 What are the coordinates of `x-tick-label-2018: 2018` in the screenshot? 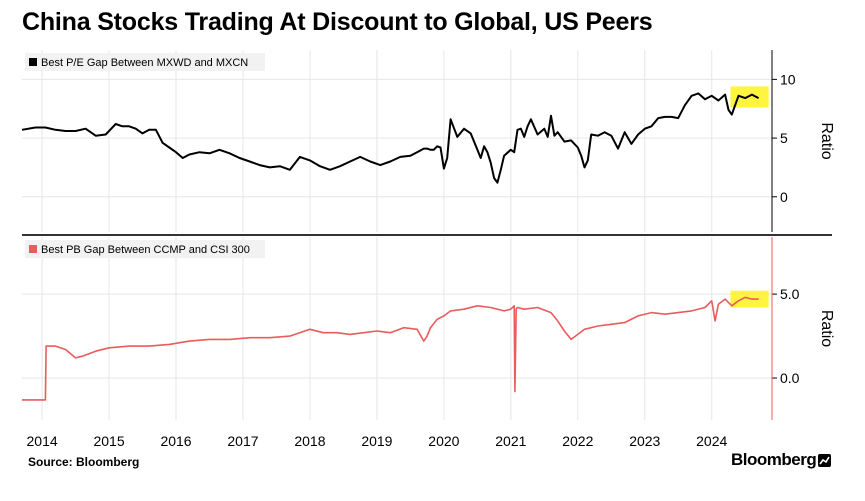 It's located at (309, 441).